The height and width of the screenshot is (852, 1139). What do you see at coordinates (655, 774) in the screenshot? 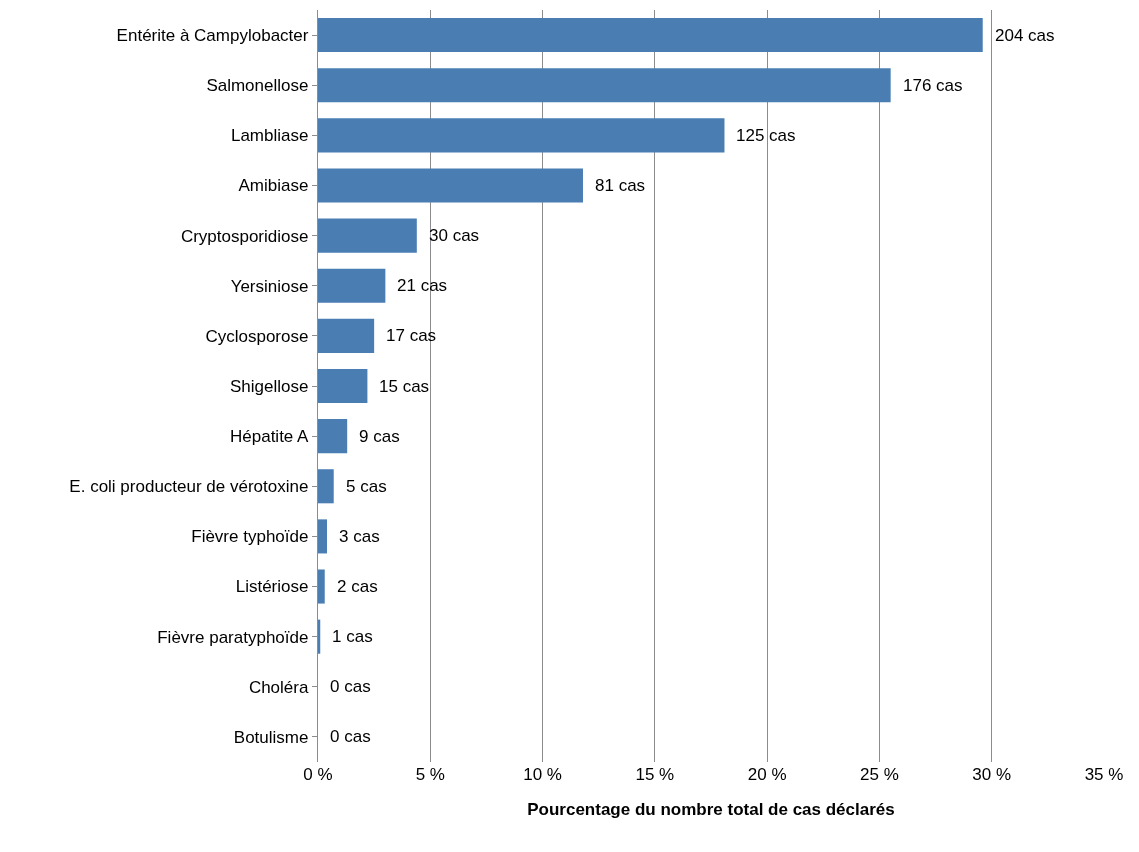
I see `x-tick-label: 15 %` at bounding box center [655, 774].